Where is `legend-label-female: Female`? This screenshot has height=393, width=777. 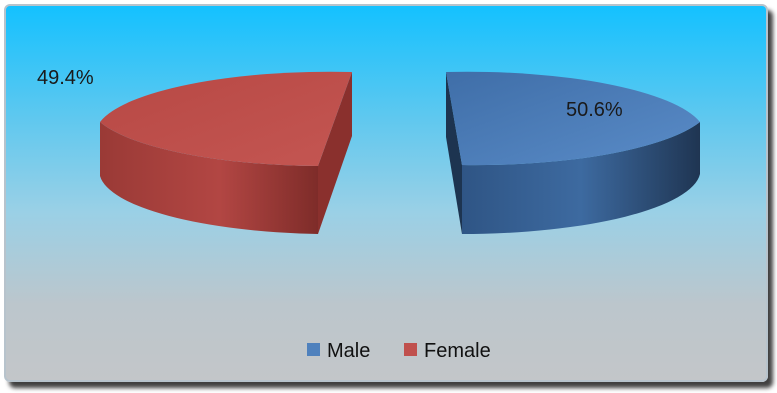
legend-label-female: Female is located at coordinates (457, 351).